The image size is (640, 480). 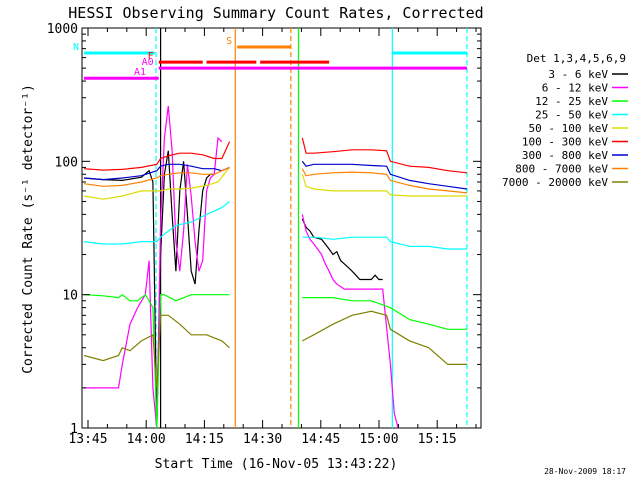 What do you see at coordinates (62, 29) in the screenshot?
I see `y-tick-label-3: 1000` at bounding box center [62, 29].